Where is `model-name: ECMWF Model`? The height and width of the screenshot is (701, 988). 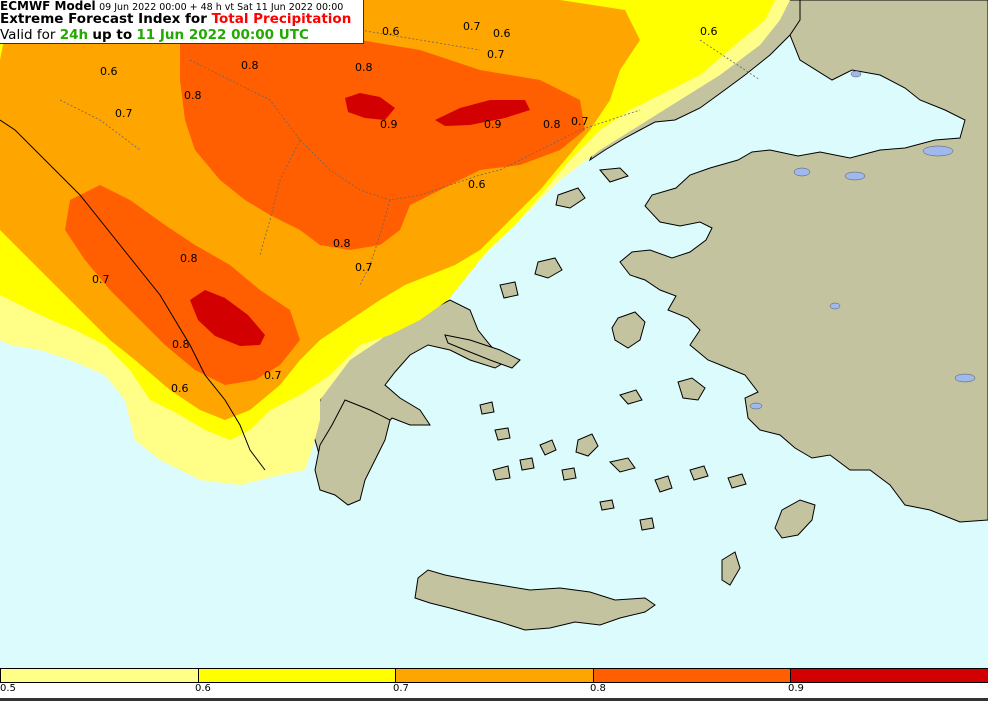
model-name: ECMWF Model is located at coordinates (48, 6).